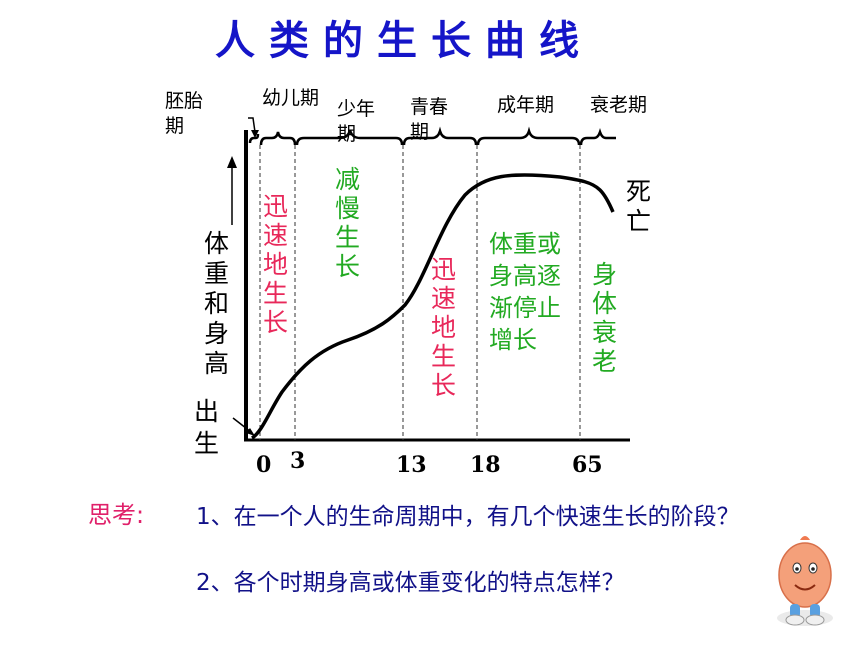 The width and height of the screenshot is (860, 645). I want to click on brace-old-age, so click(597, 137).